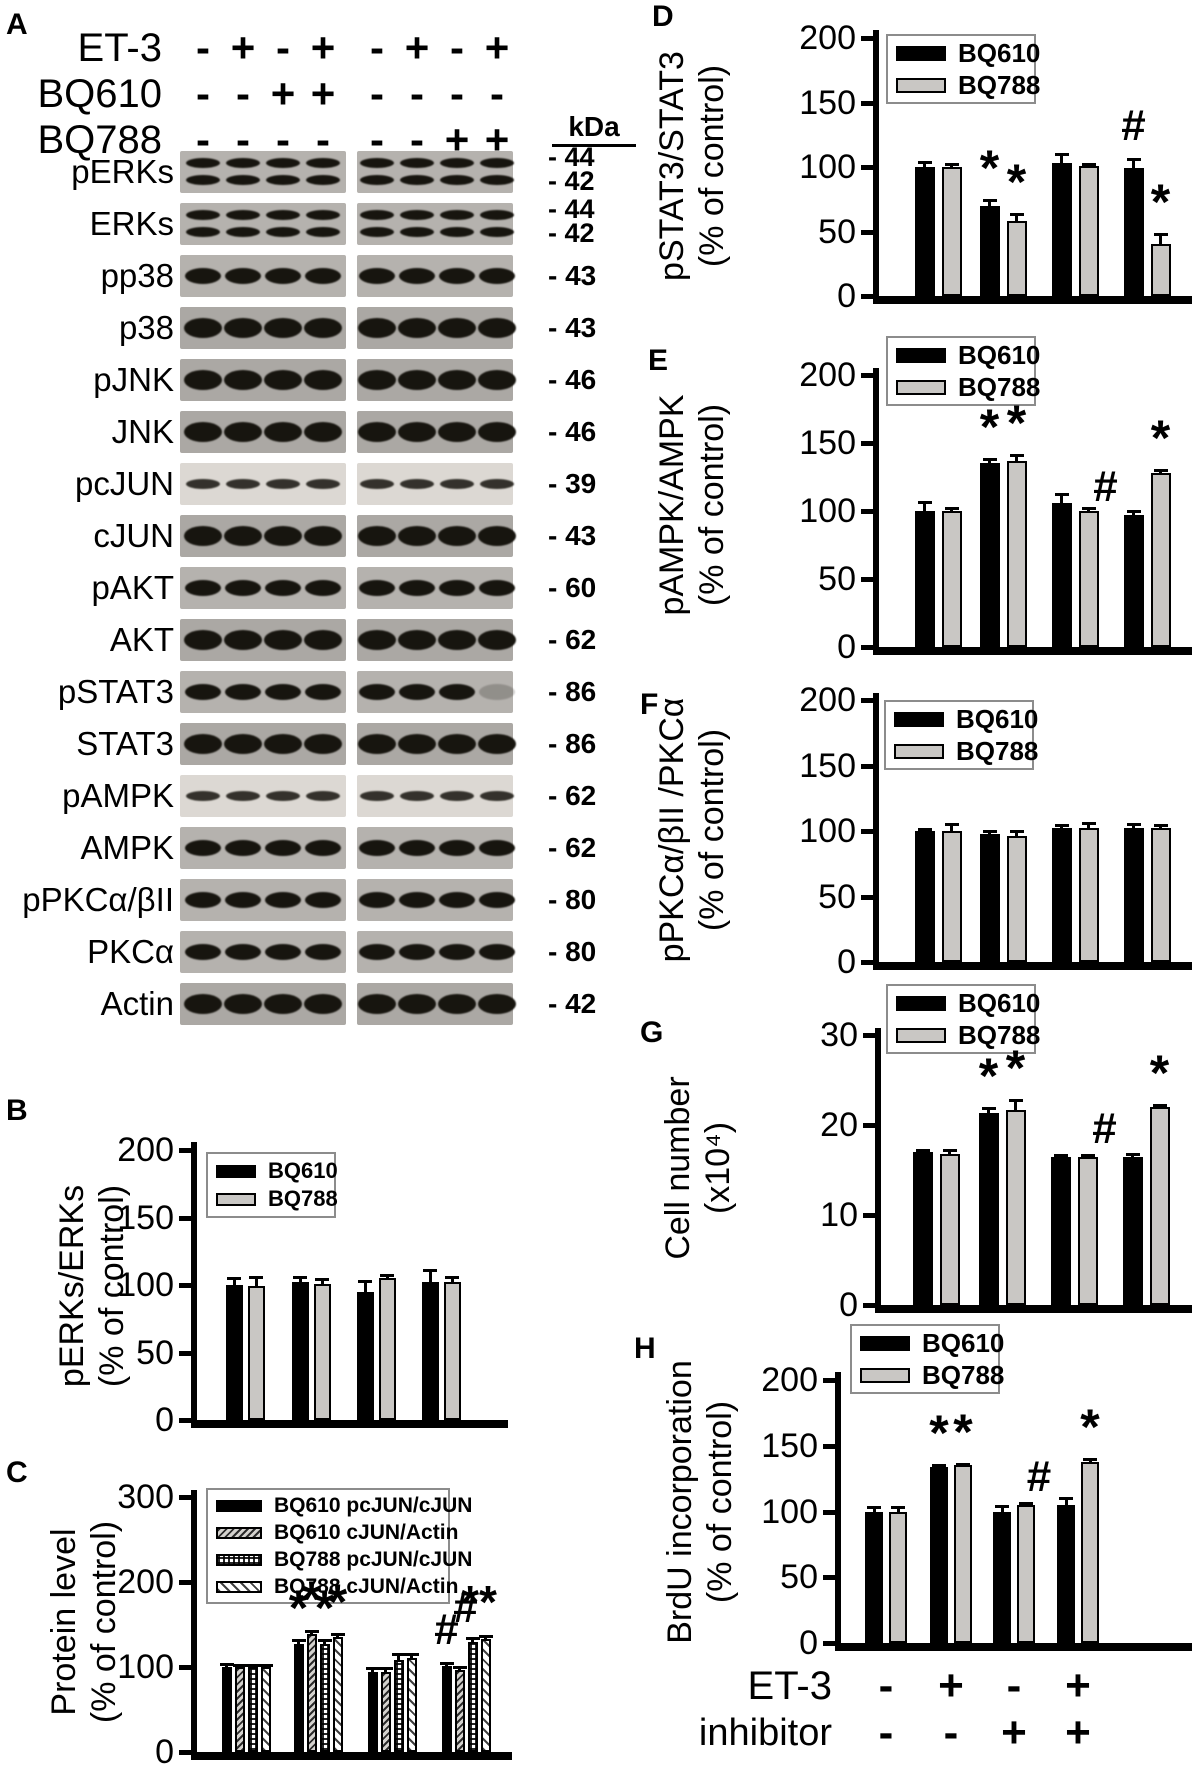 The width and height of the screenshot is (1200, 1766). Describe the element at coordinates (720, 1502) in the screenshot. I see `y-axis-label-line: (% of control)` at that location.